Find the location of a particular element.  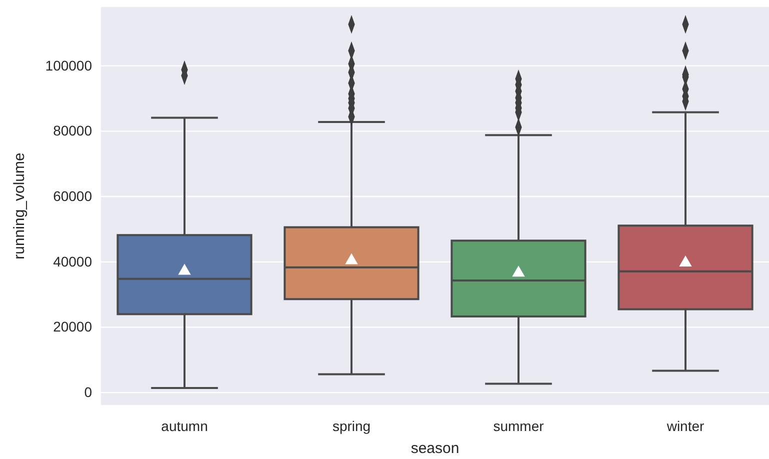

x-axis-title: season is located at coordinates (435, 448).